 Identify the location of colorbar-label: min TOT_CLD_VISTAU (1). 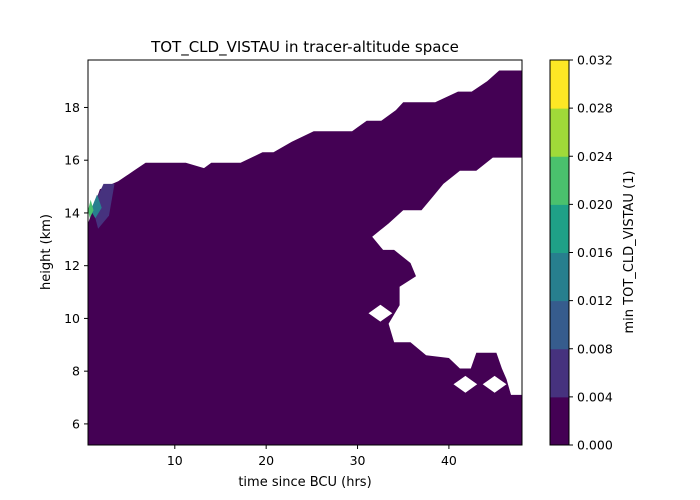
(629, 252).